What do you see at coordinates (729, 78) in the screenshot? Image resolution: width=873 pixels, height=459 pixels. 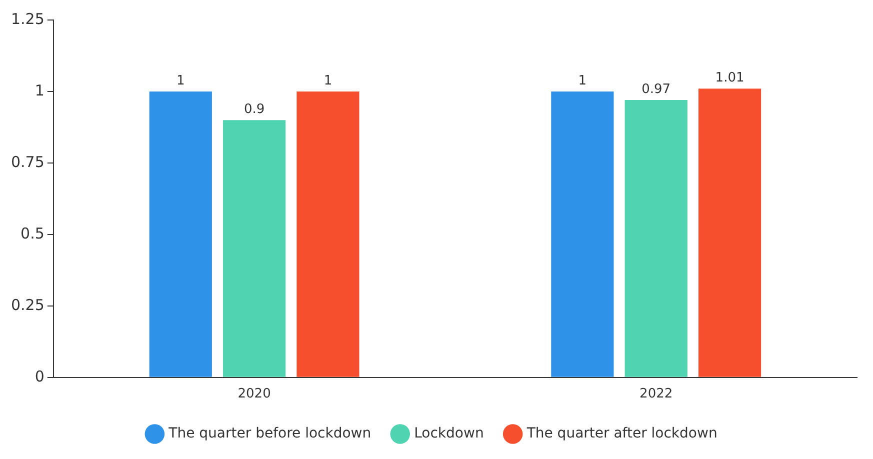 I see `data-label: 1.01` at bounding box center [729, 78].